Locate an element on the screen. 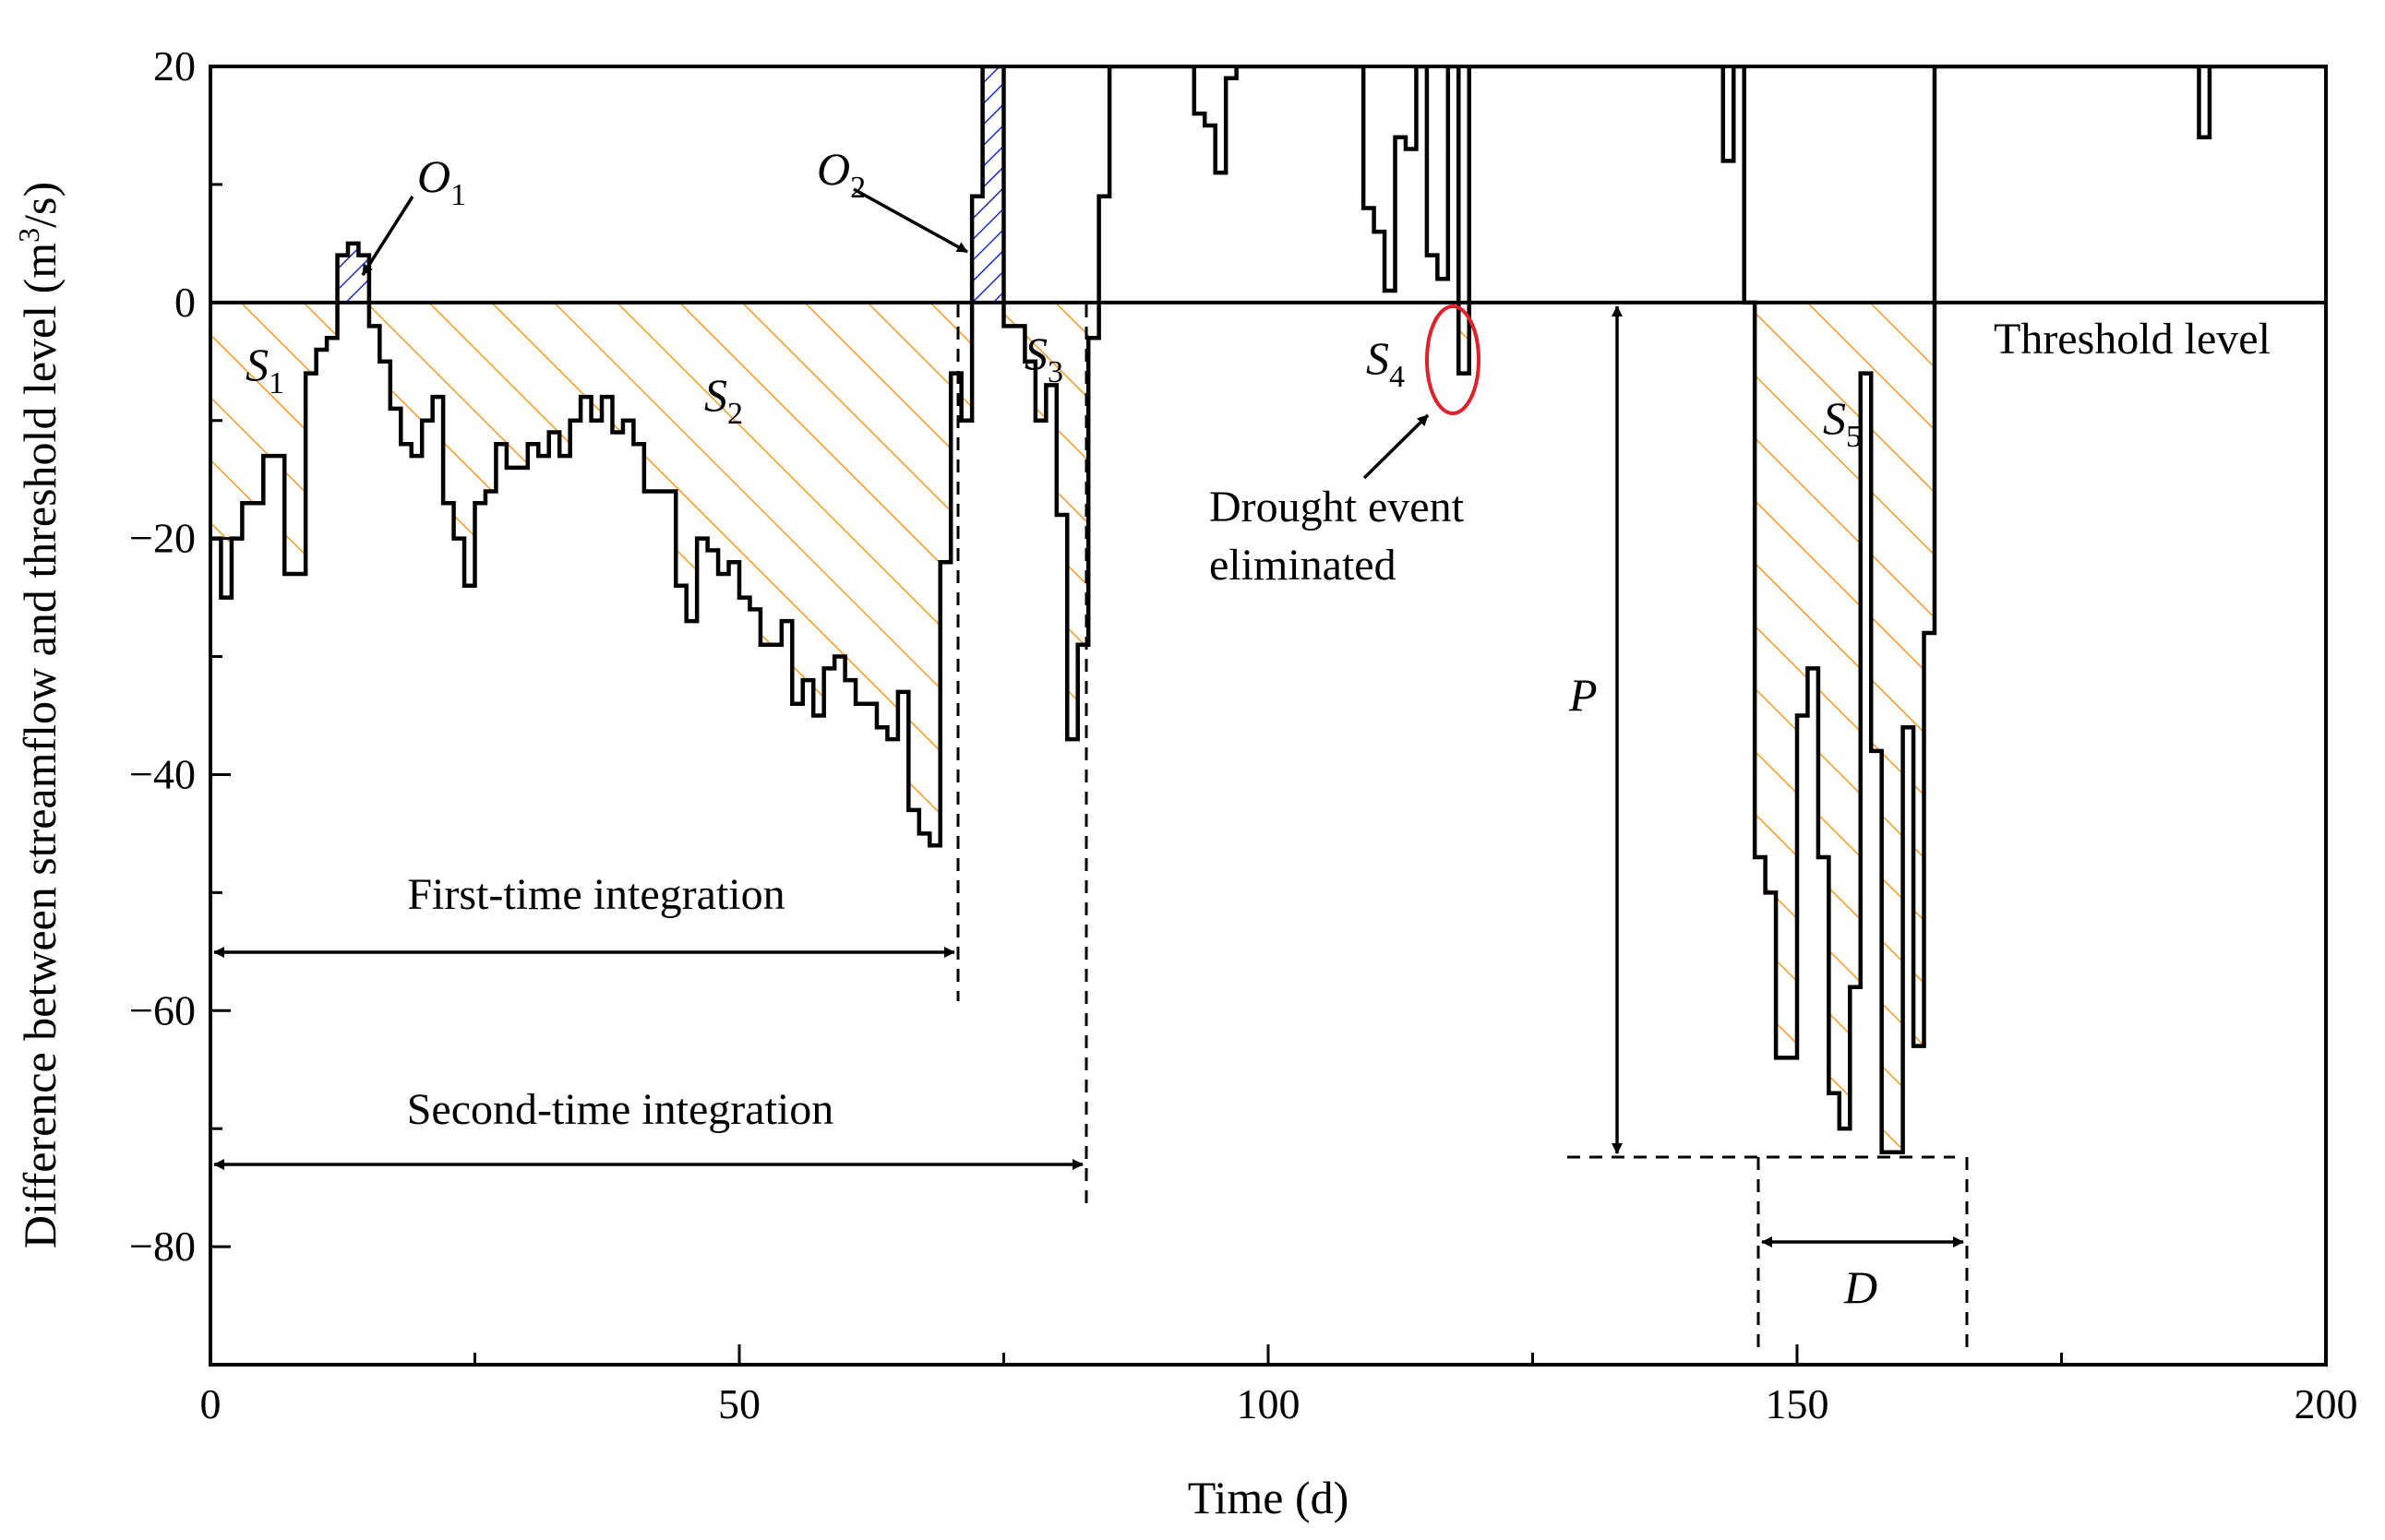  area-label-s1: S1 is located at coordinates (265, 369).